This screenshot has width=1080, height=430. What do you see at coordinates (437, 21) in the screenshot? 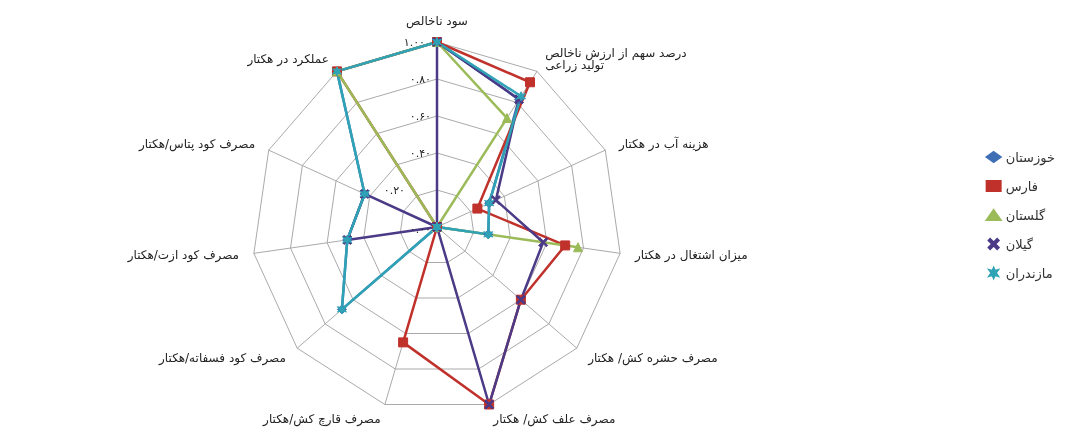
I see `spoke-label: سود ناخالص` at bounding box center [437, 21].